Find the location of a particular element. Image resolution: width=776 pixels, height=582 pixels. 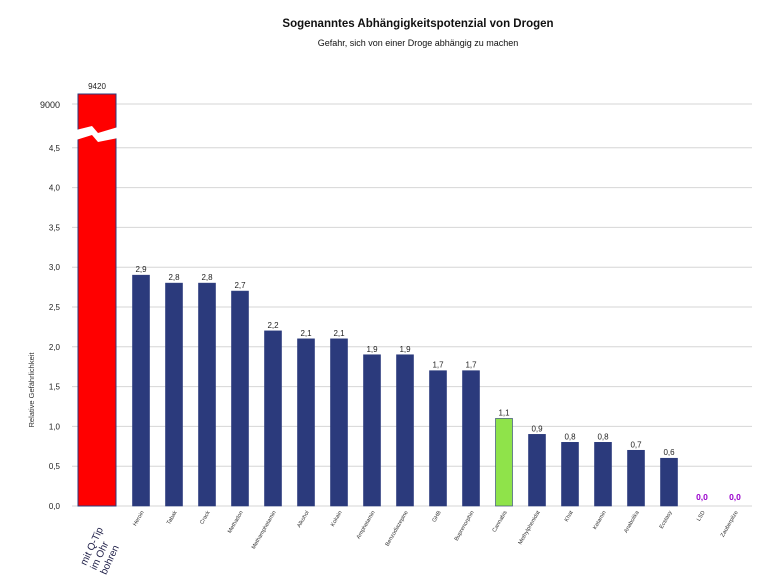

data-label: 0,6 is located at coordinates (669, 452).